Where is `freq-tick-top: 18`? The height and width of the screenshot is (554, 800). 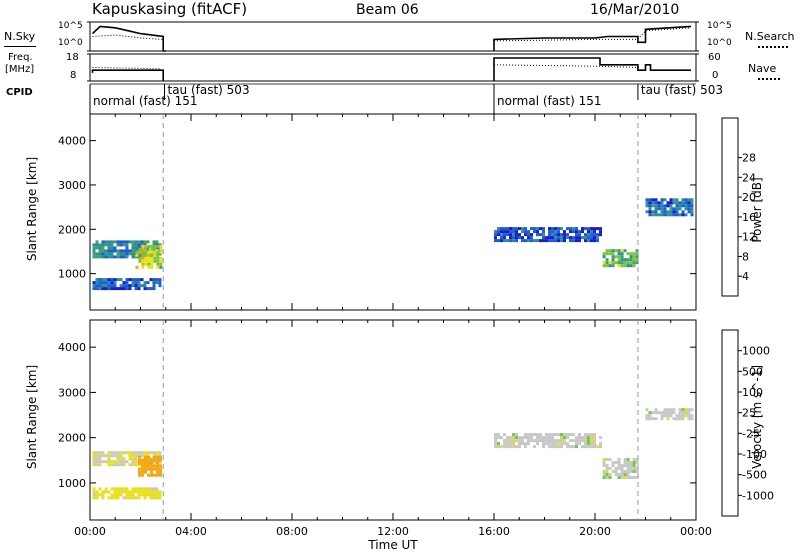
freq-tick-top: 18 is located at coordinates (72, 57).